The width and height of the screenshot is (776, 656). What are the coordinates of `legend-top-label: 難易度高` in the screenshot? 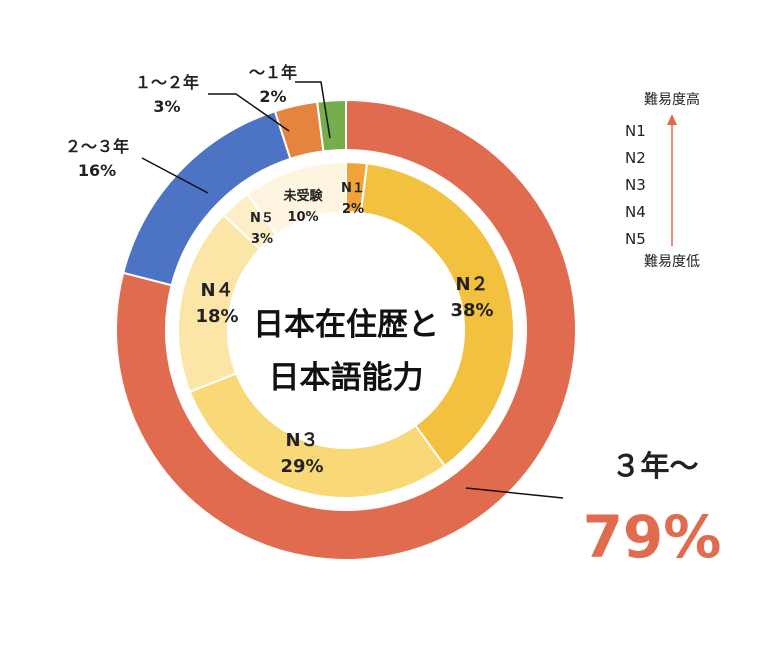 It's located at (672, 99).